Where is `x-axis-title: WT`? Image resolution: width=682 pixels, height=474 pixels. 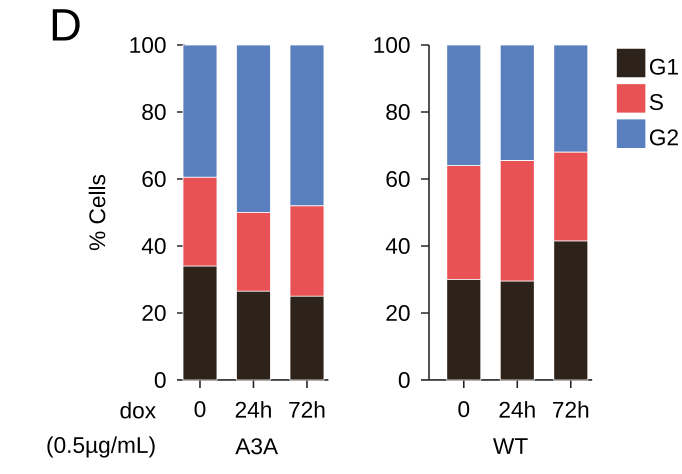 x-axis-title: WT is located at coordinates (510, 446).